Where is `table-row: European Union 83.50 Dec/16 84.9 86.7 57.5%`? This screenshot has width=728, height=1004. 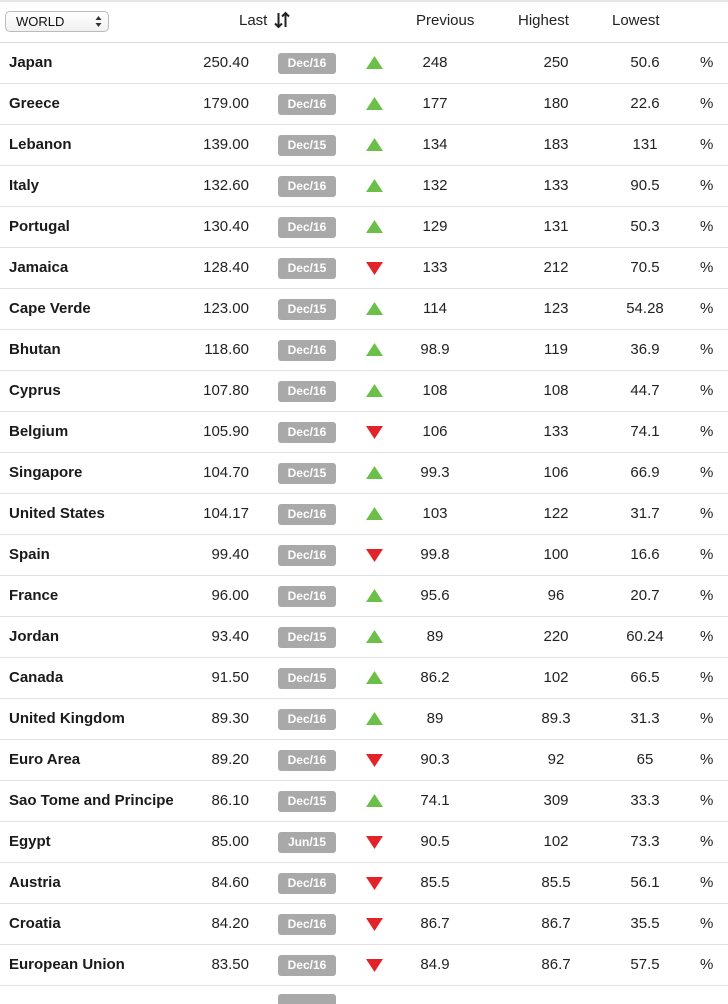
table-row: European Union 83.50 Dec/16 84.9 86.7 57.5% is located at coordinates (364, 965).